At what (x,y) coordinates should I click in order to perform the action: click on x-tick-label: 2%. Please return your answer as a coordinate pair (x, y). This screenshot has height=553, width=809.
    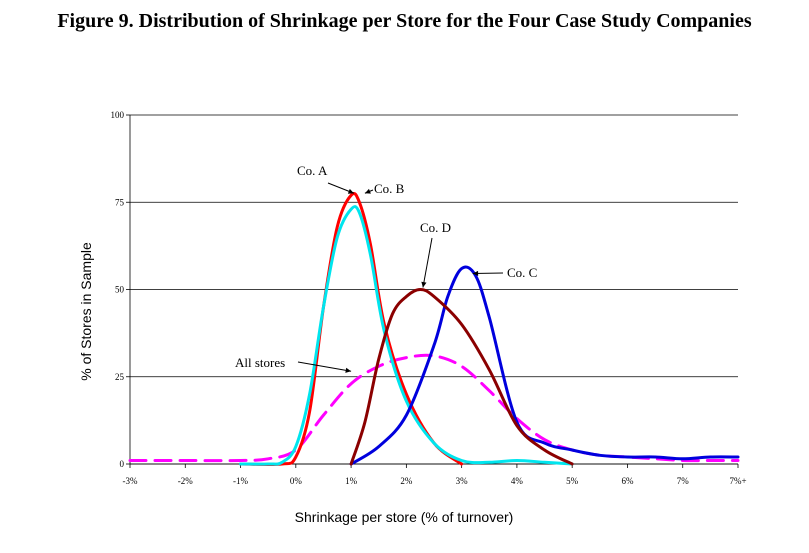
    Looking at the image, I should click on (406, 481).